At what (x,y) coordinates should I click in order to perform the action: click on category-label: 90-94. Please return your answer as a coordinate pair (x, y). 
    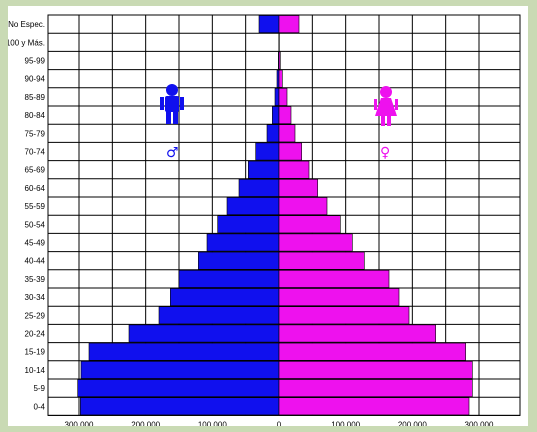
    Looking at the image, I should click on (35, 79).